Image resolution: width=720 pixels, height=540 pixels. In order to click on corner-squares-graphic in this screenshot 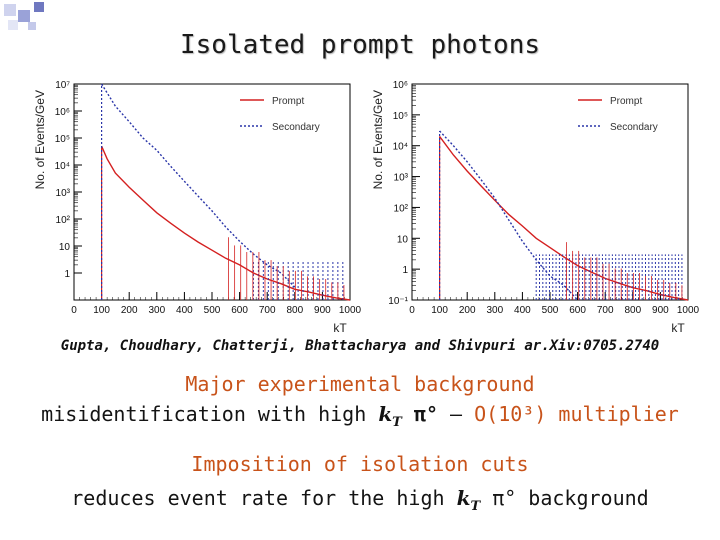, I will do `click(24, 16)`.